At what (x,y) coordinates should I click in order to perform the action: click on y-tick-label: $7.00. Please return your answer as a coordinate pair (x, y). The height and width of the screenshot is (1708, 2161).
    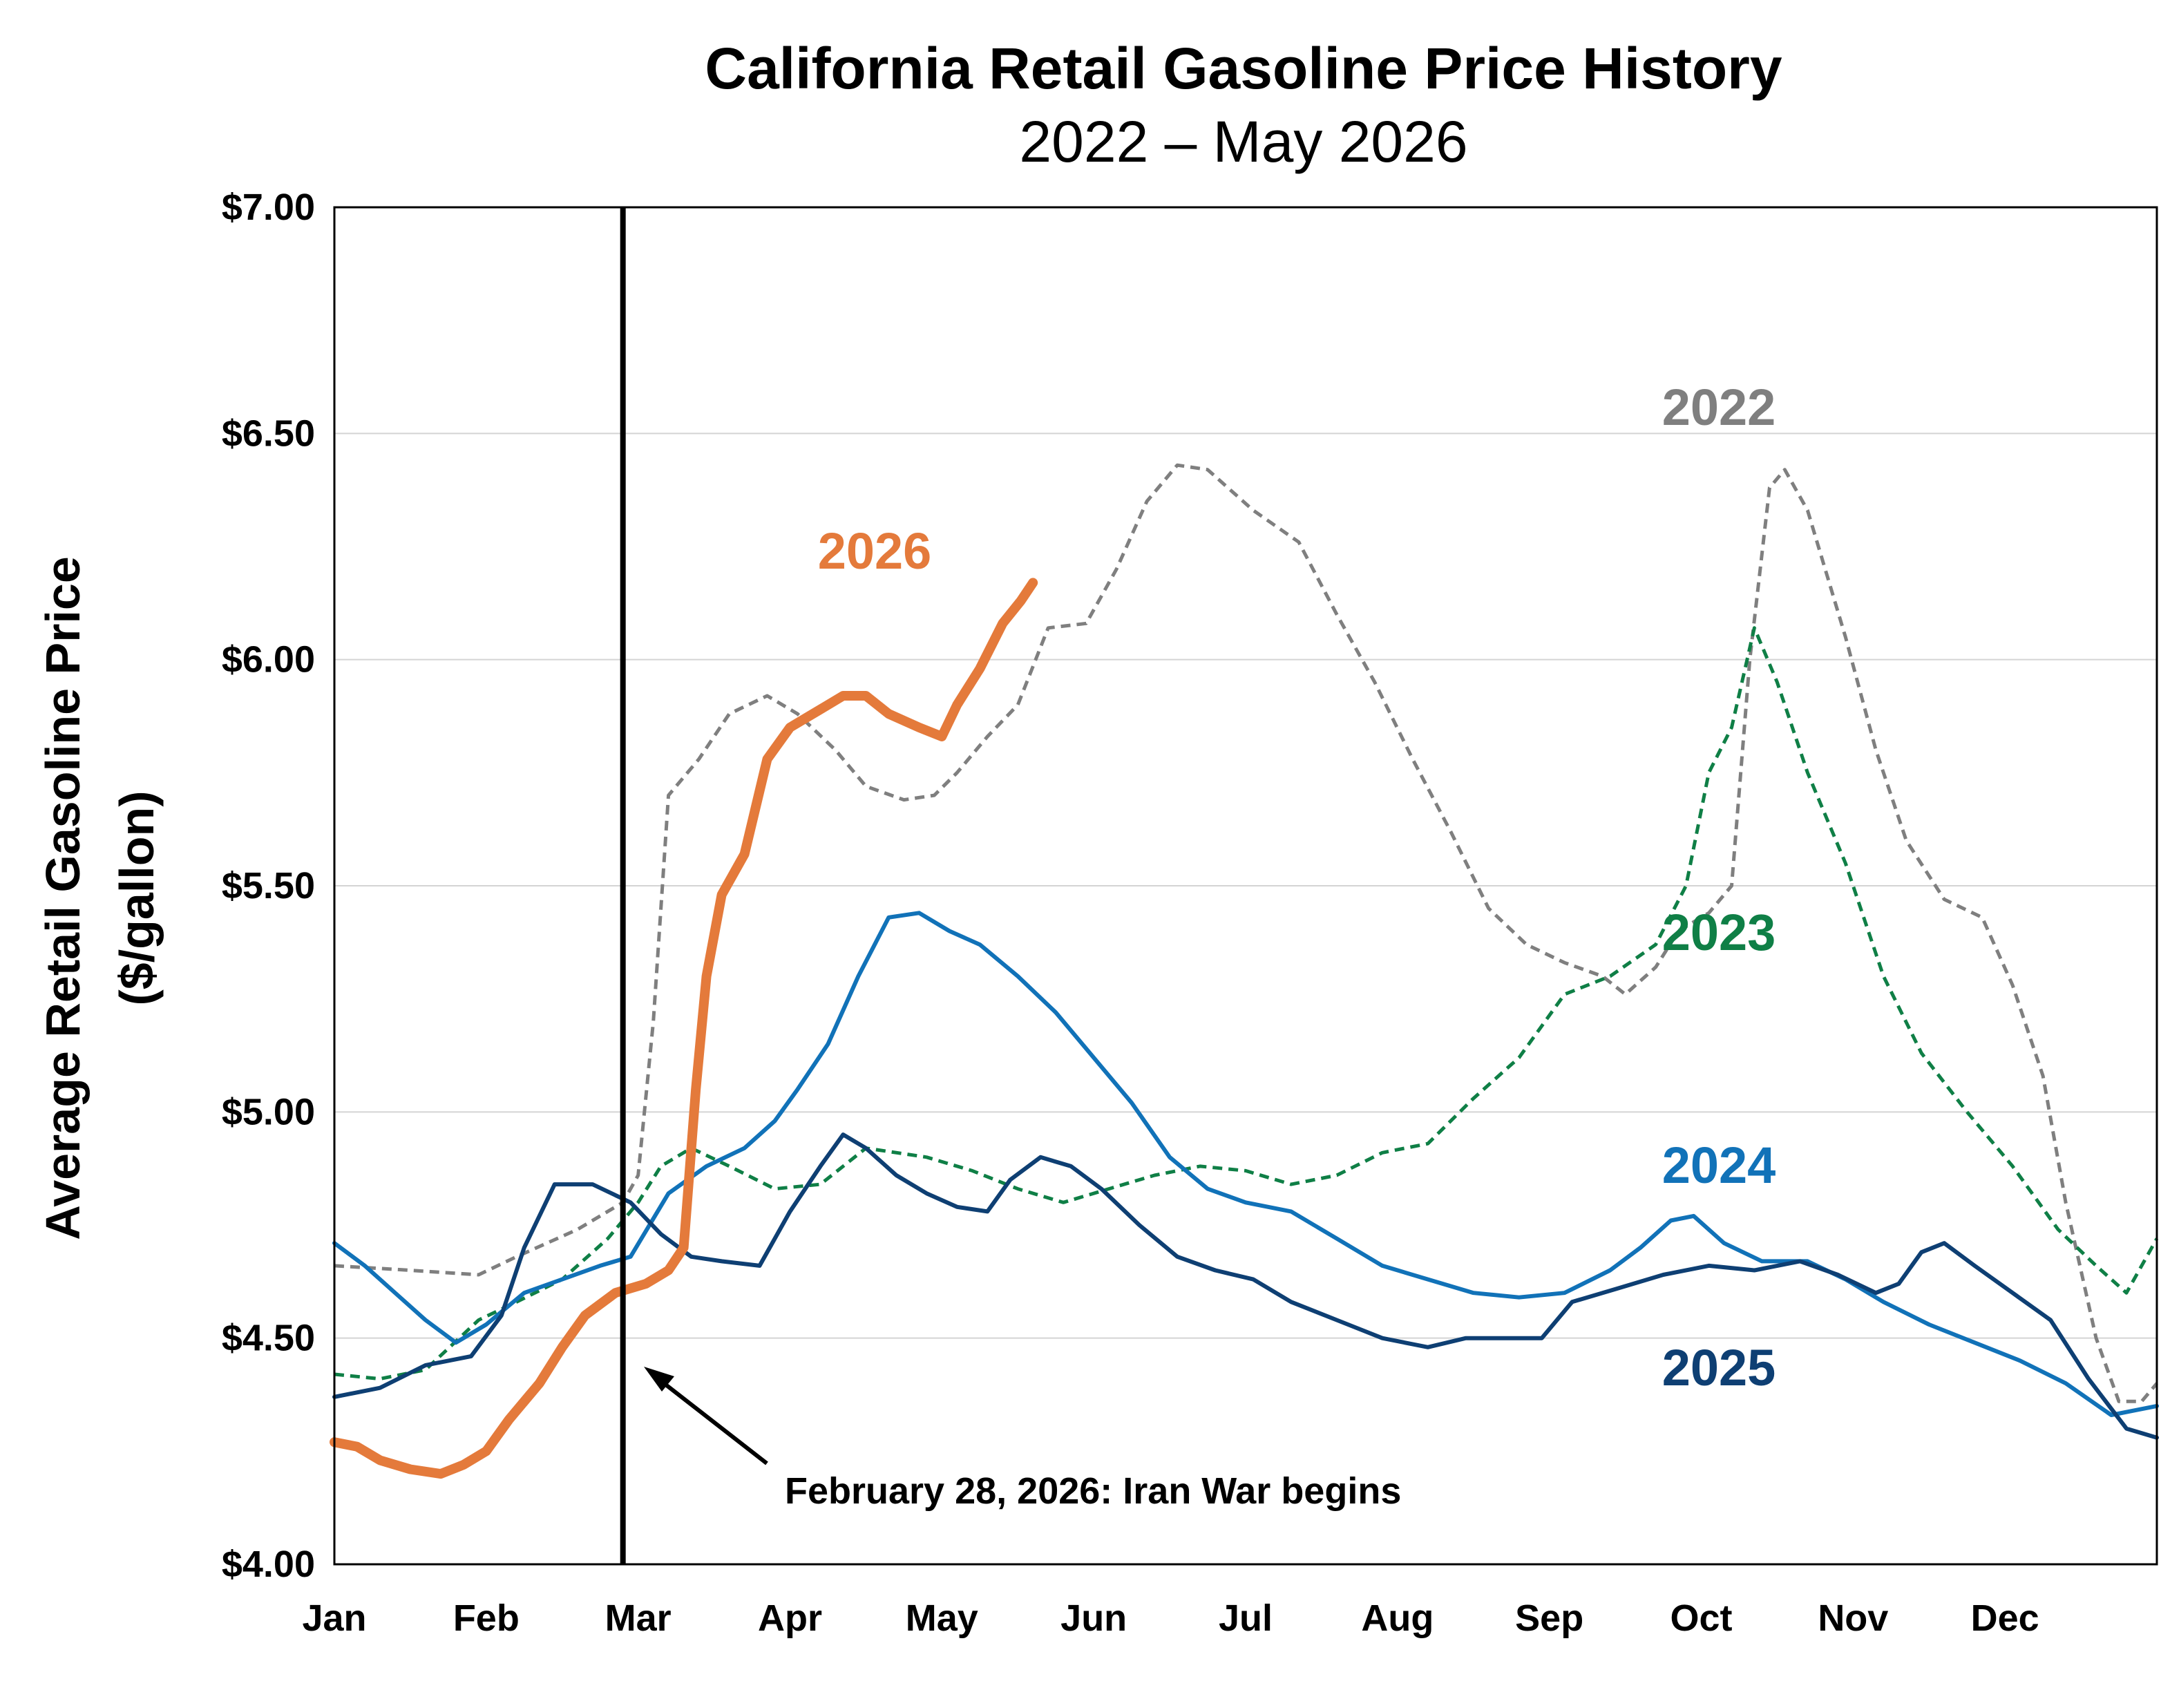
    Looking at the image, I should click on (269, 207).